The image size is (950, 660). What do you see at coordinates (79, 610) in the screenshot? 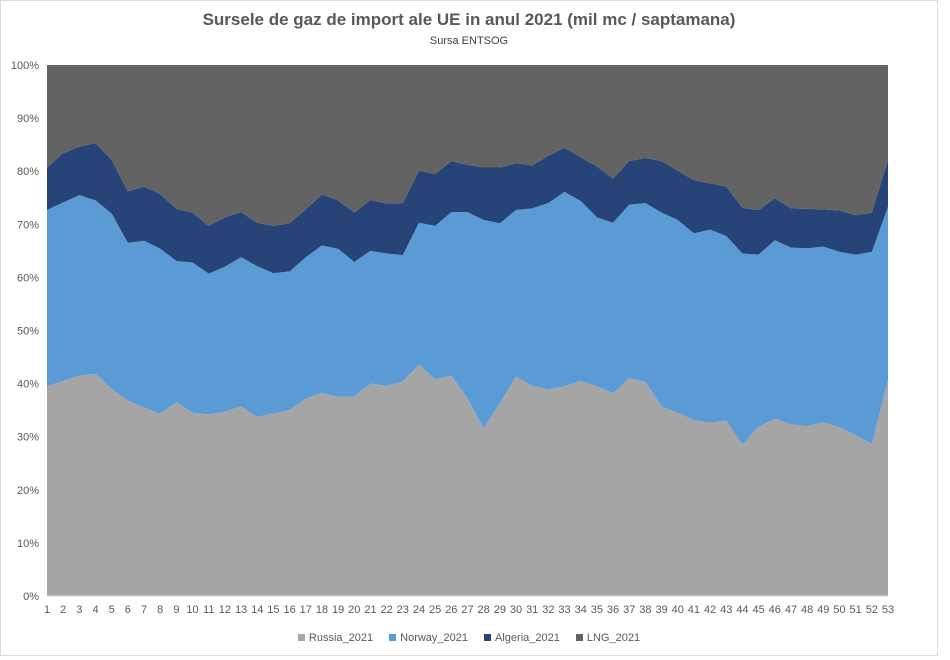
I see `x-tick-label: 3` at bounding box center [79, 610].